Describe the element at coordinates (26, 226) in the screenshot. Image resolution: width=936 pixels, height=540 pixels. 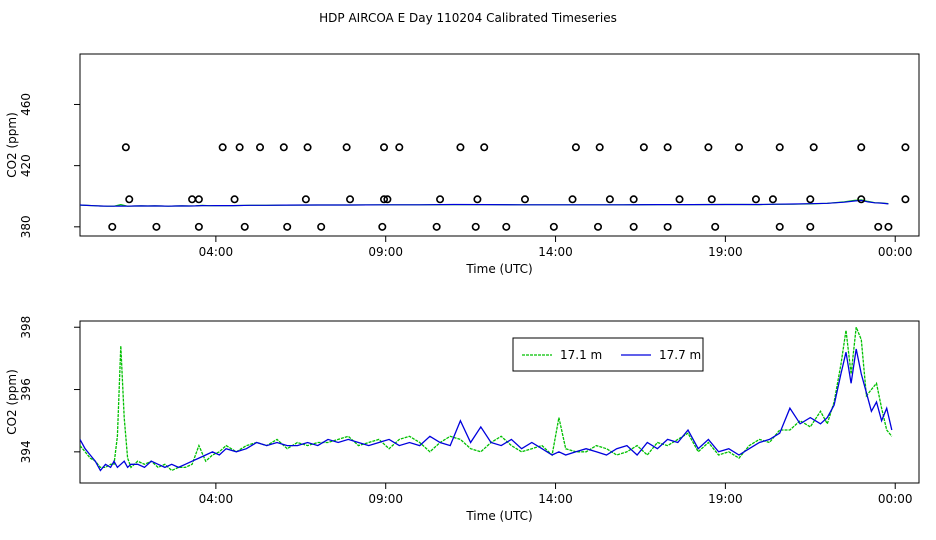
I see `y-tick-label: 380` at that location.